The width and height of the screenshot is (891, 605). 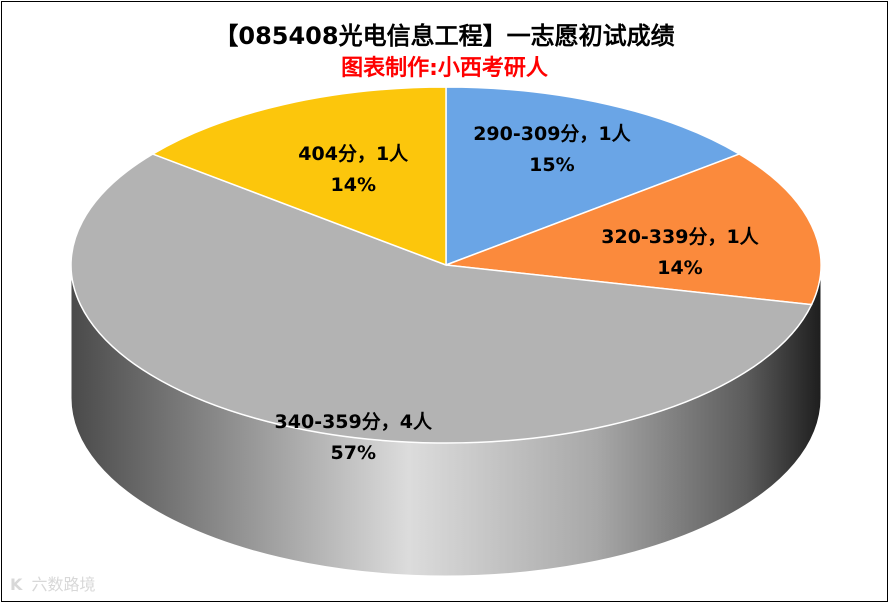 What do you see at coordinates (680, 237) in the screenshot?
I see `slice-label-2: 320-339分，1人` at bounding box center [680, 237].